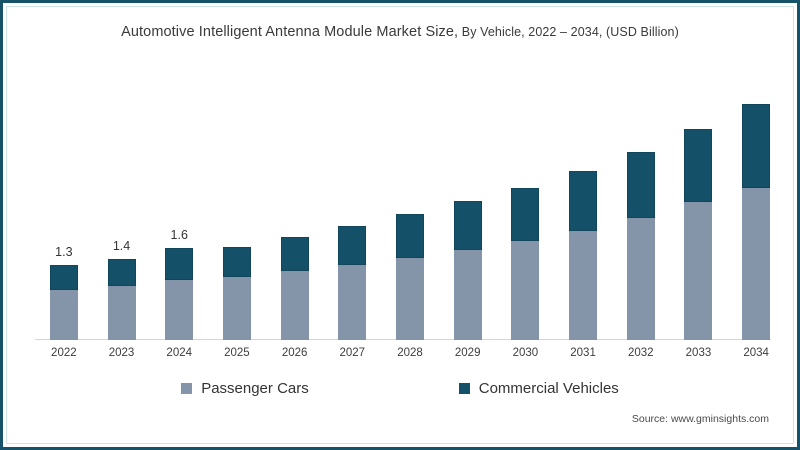  I want to click on source-note: Source: www.gminsights.com, so click(700, 419).